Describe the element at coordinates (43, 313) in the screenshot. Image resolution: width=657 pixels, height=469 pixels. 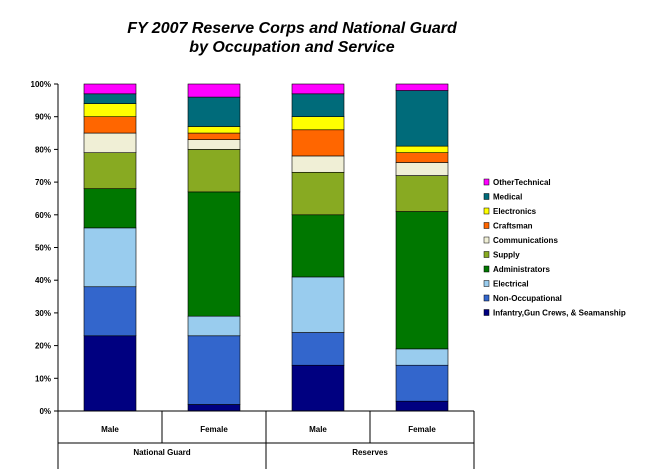
I see `y-tick-label: 30%` at that location.